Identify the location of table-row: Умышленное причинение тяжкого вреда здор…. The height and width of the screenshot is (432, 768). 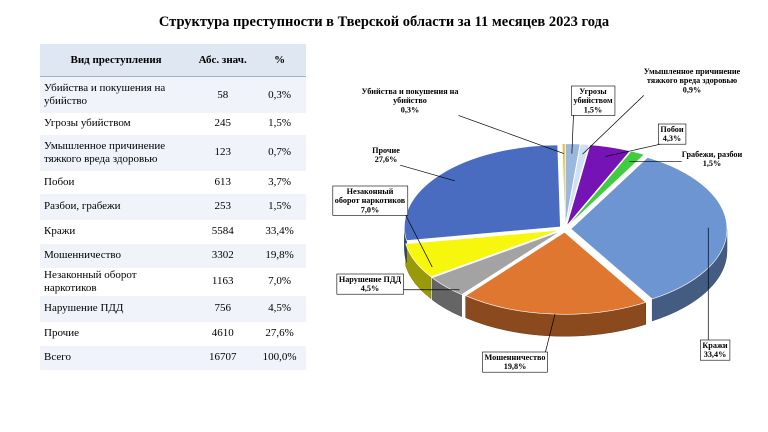
(173, 152).